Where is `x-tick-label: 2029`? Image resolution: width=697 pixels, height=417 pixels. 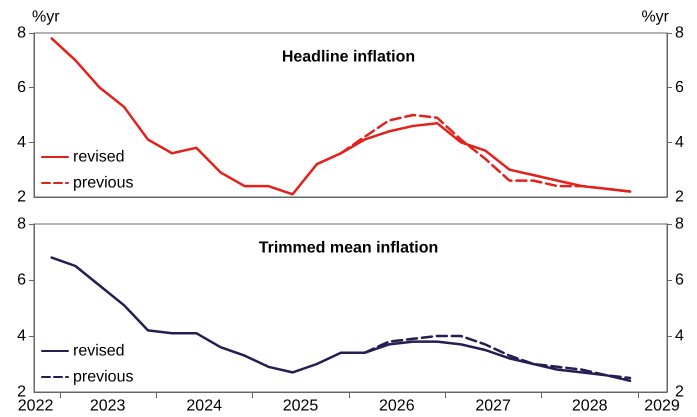
x-tick-label: 2029 is located at coordinates (662, 406).